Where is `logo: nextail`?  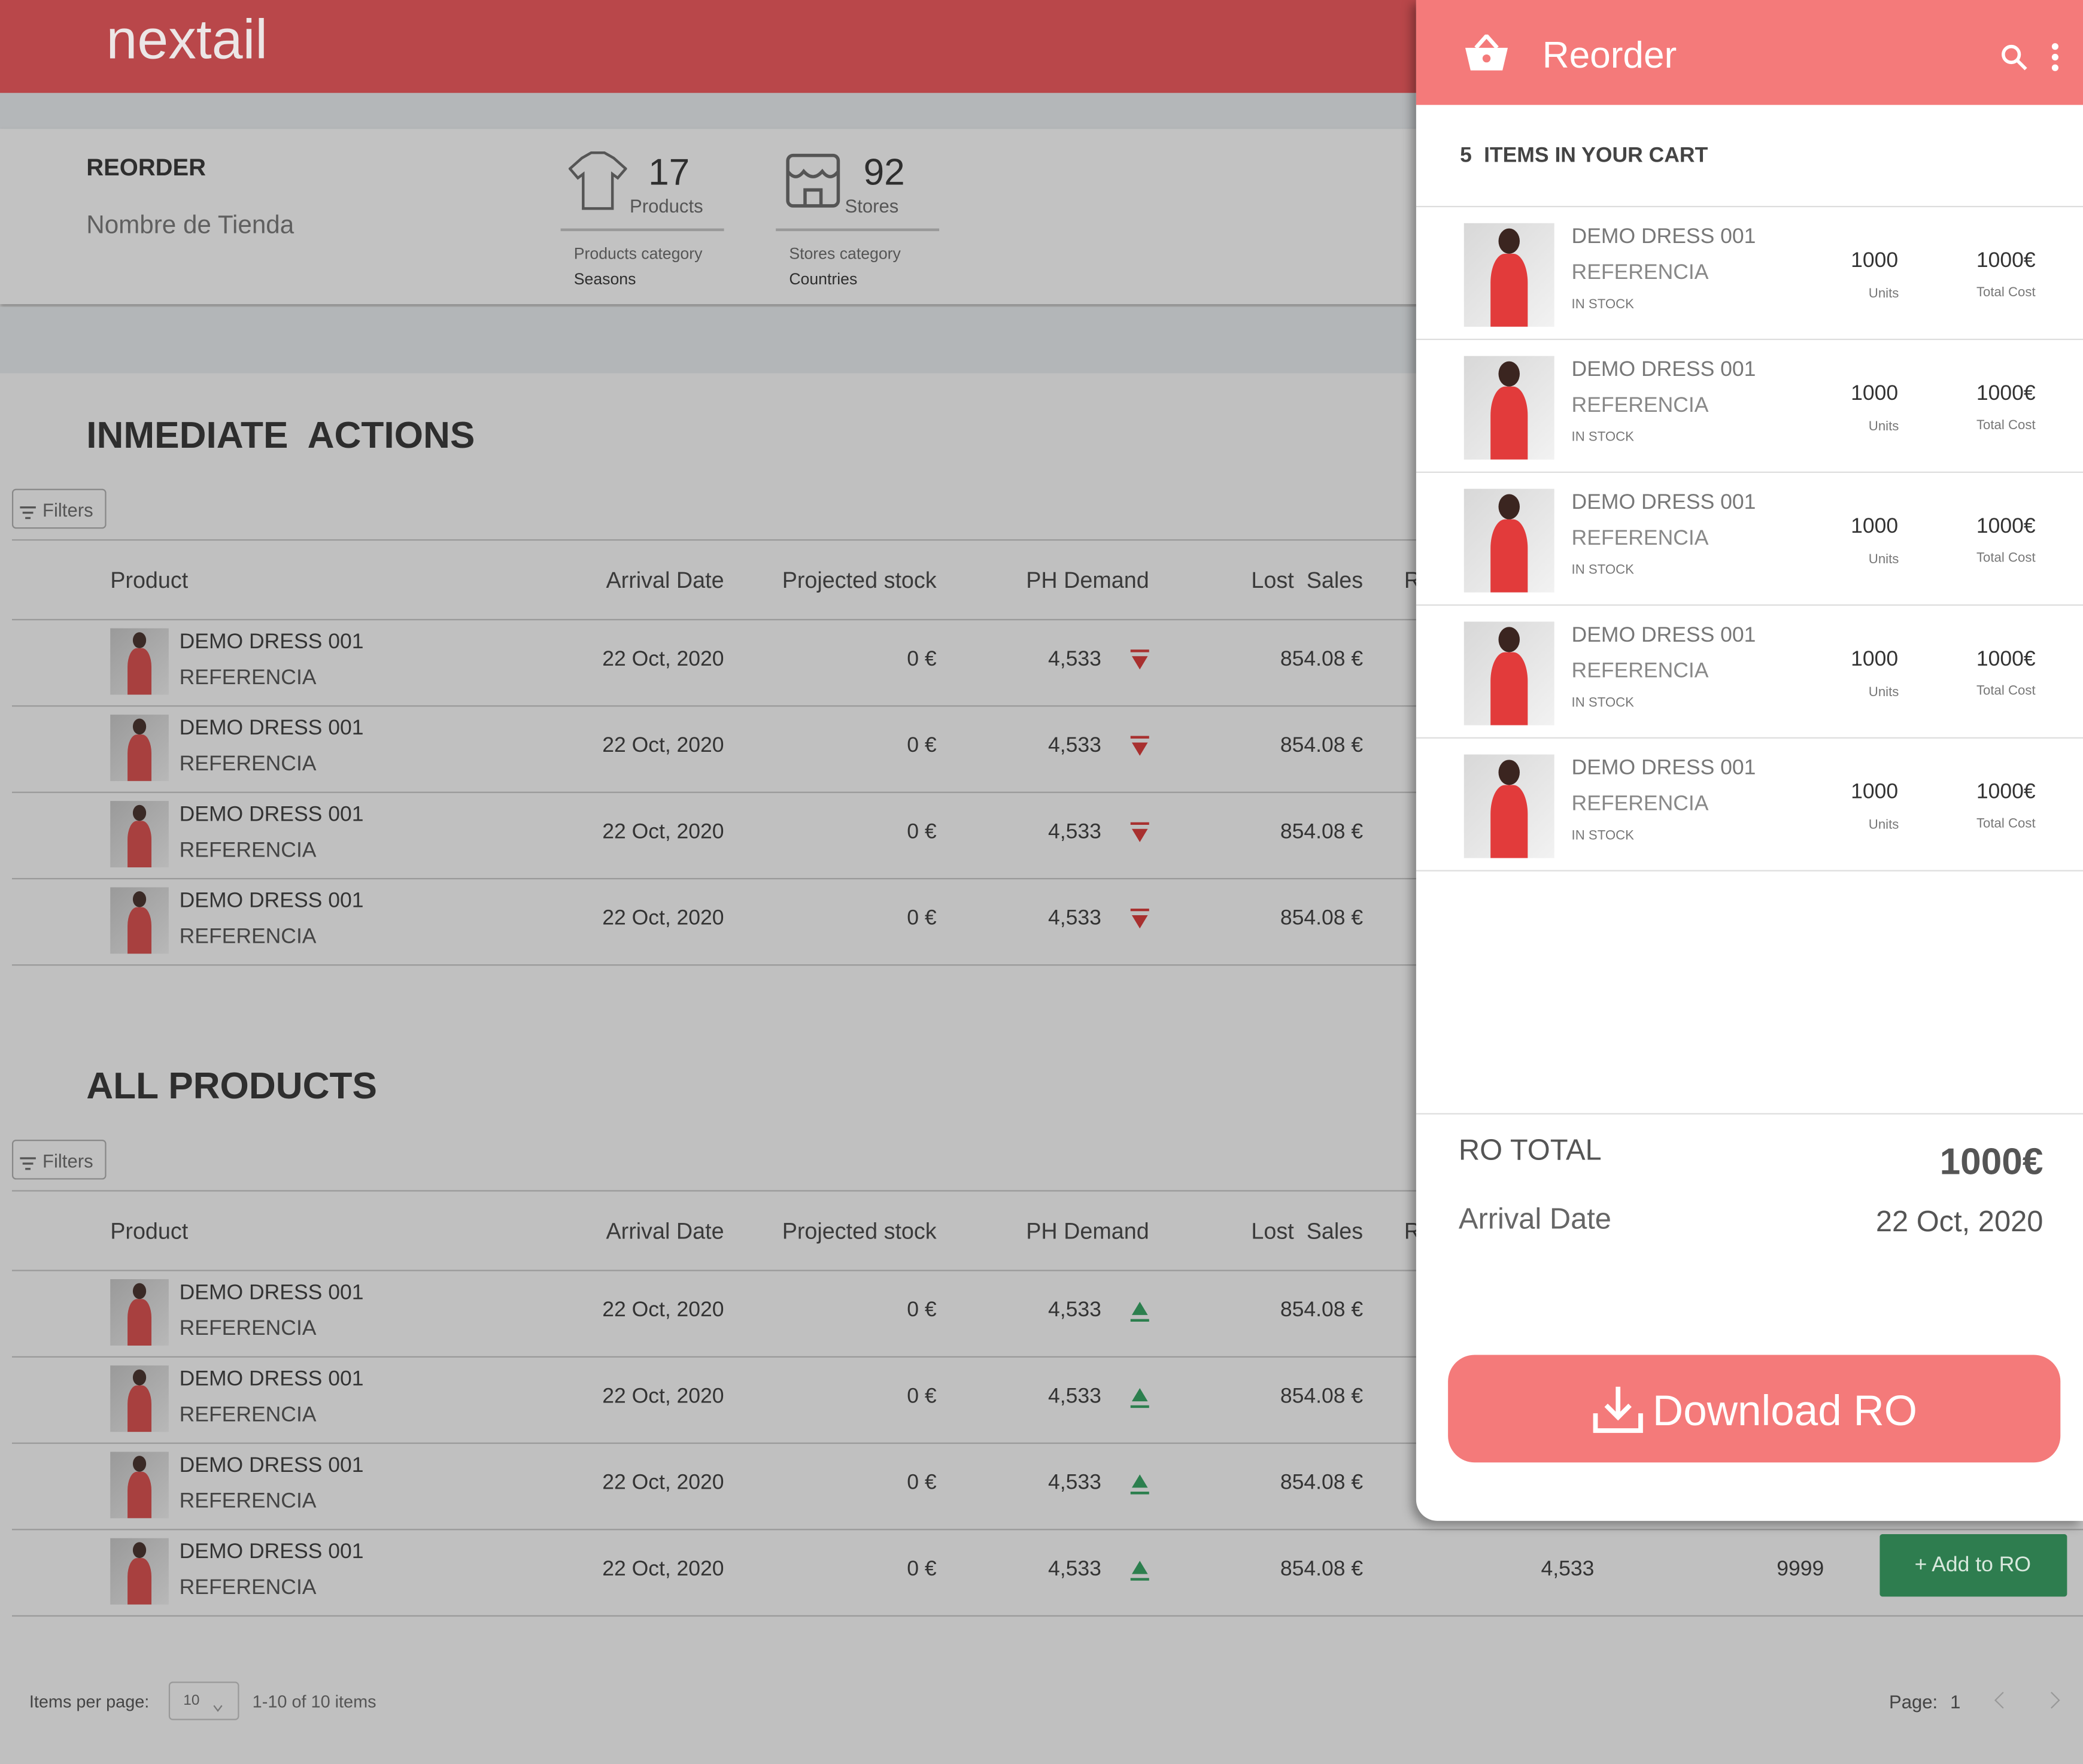
logo: nextail is located at coordinates (187, 39).